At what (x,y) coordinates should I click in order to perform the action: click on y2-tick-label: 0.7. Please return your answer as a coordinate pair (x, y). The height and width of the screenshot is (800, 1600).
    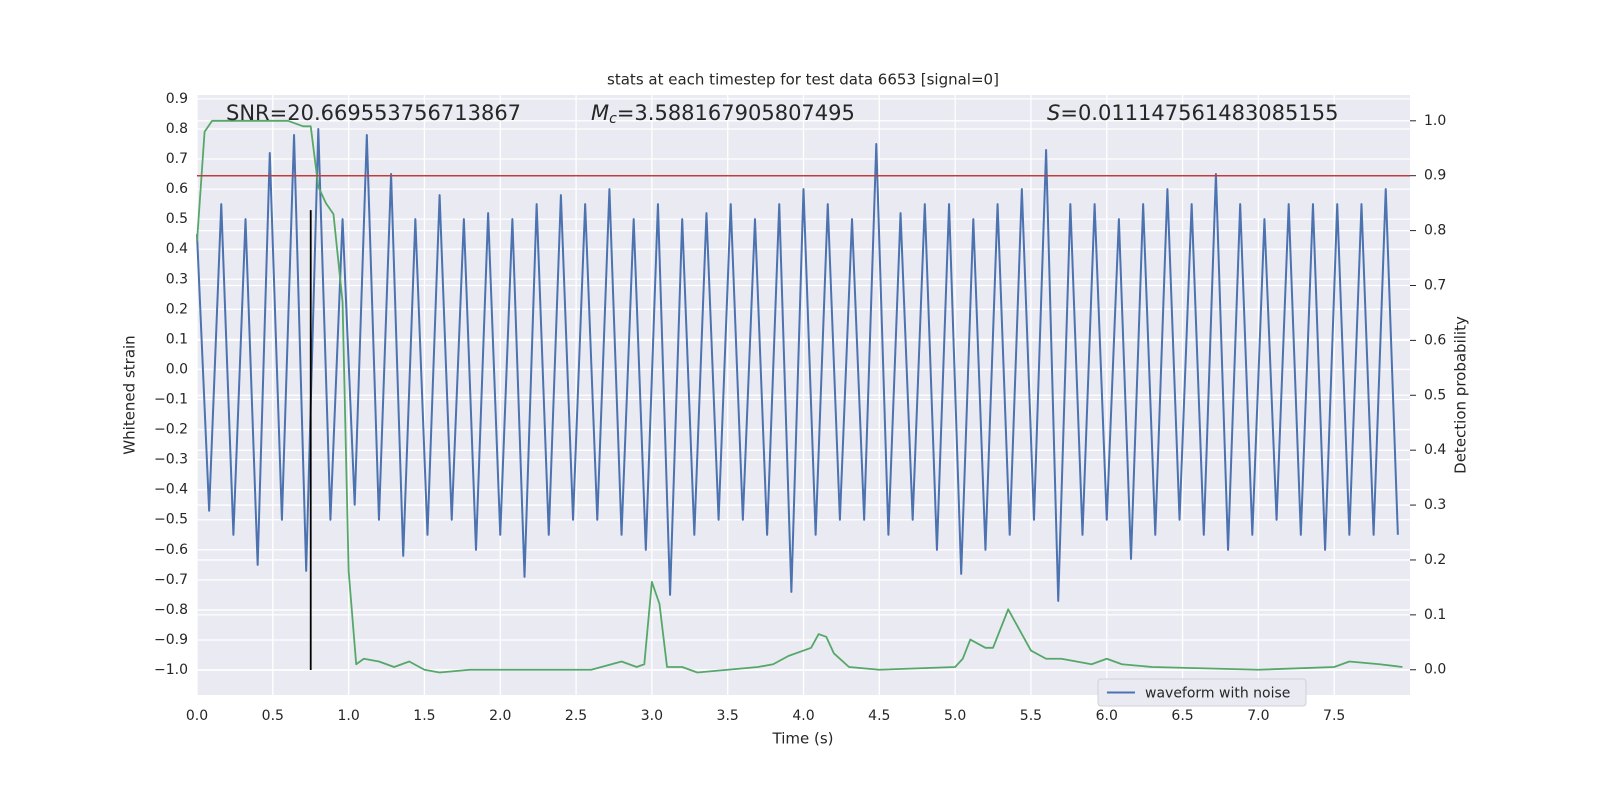
    Looking at the image, I should click on (1435, 285).